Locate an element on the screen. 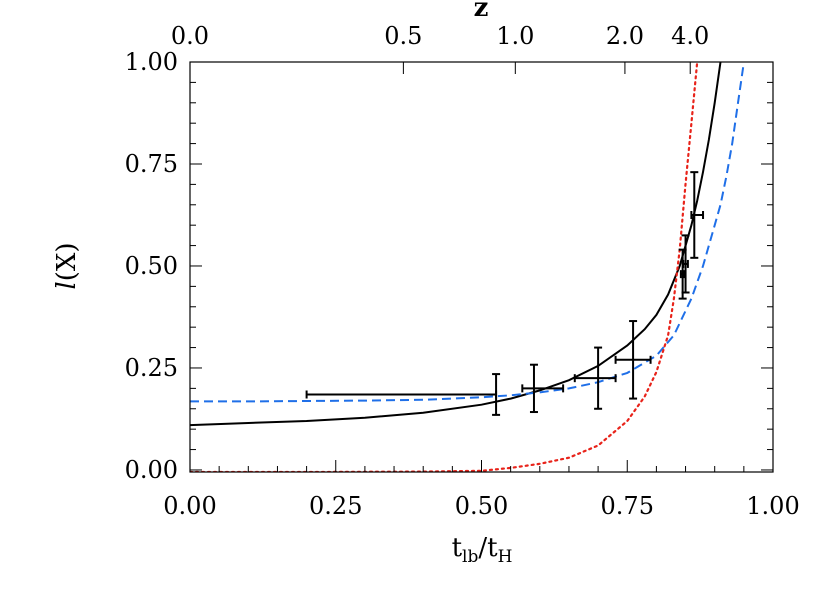 This screenshot has width=830, height=593. top-axis-label: z is located at coordinates (481, 11).